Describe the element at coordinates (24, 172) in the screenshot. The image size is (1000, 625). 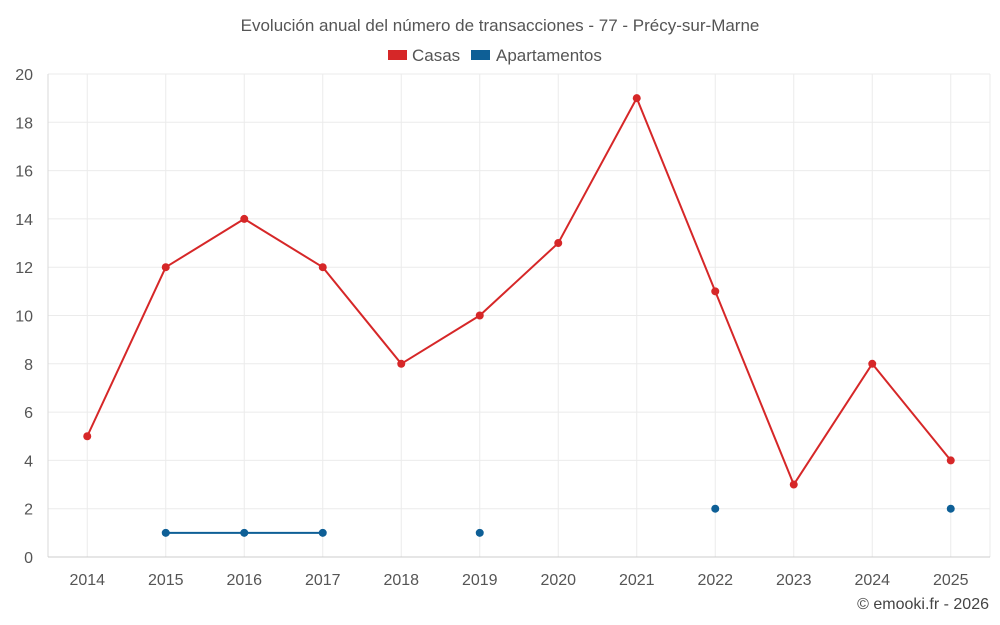
I see `y-tick-label: 16` at that location.